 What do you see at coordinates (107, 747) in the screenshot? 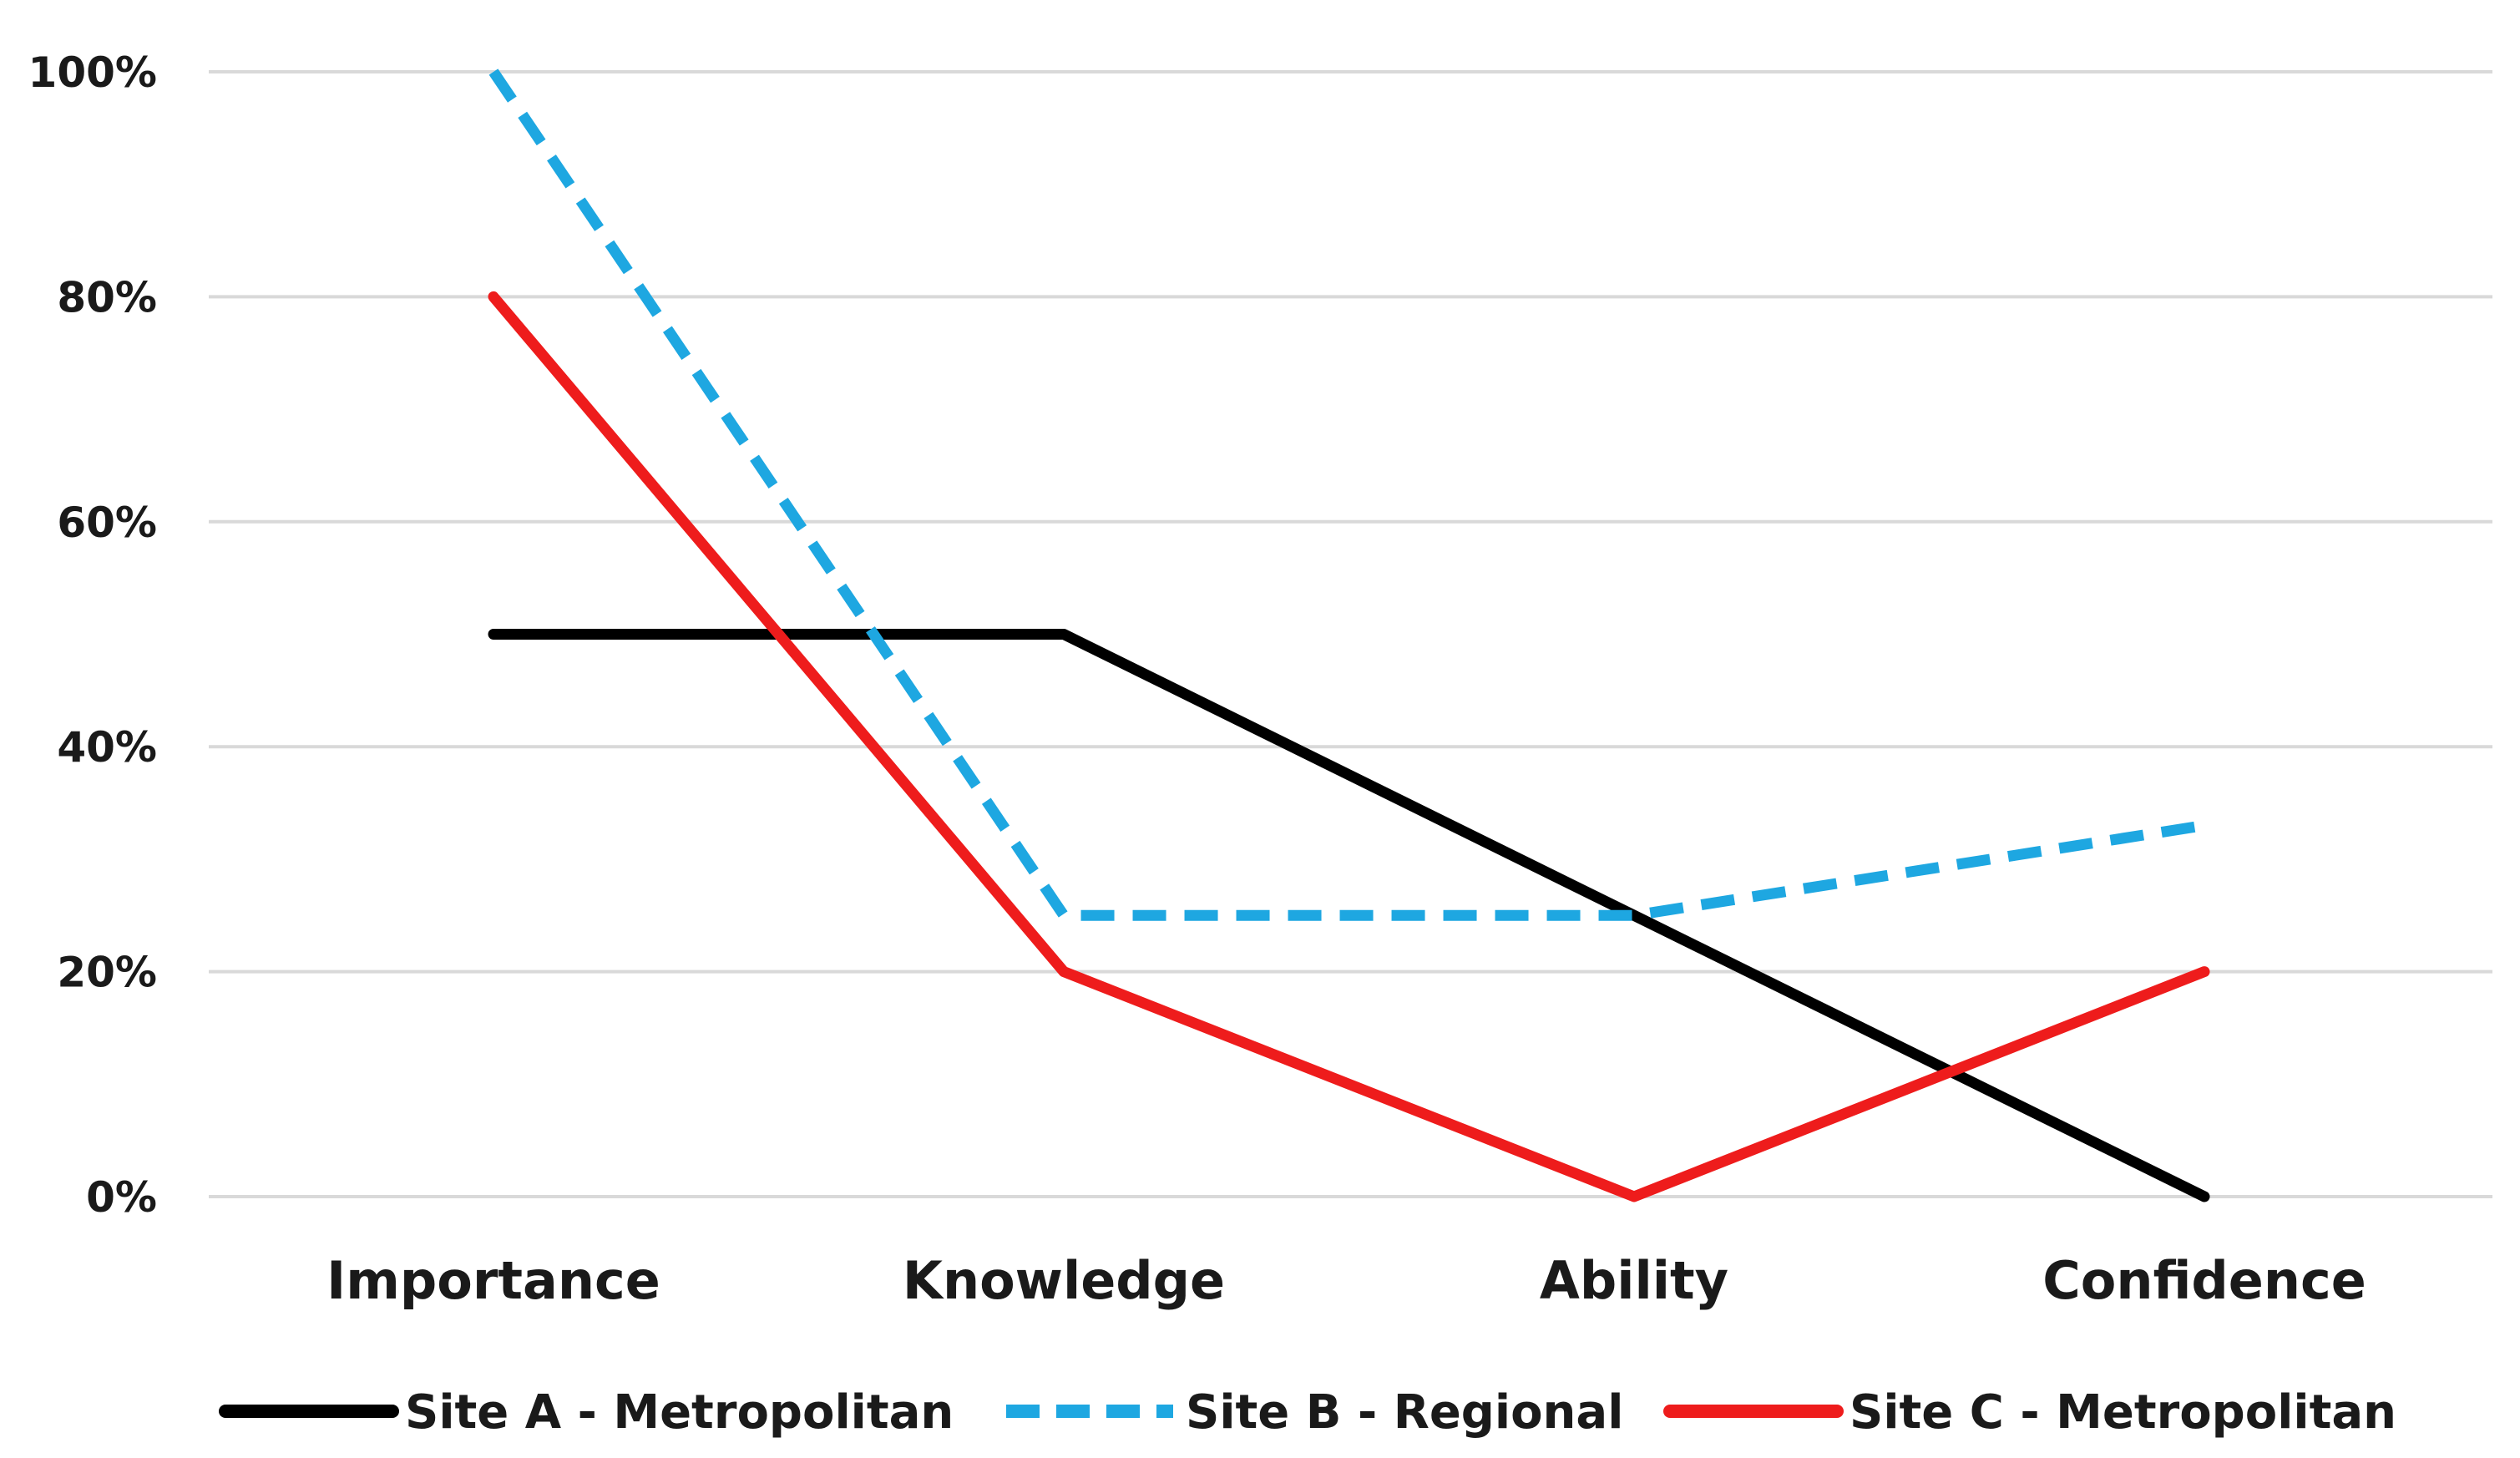
I see `y-tick-label: 40%` at bounding box center [107, 747].